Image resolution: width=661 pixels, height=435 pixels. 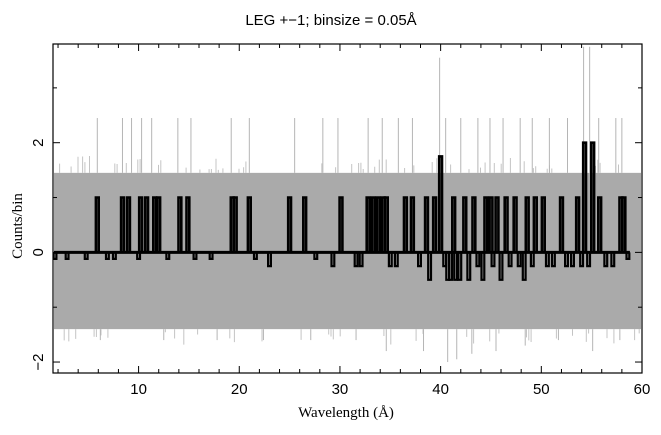 I want to click on y-tick-label: 2, so click(x=38, y=143).